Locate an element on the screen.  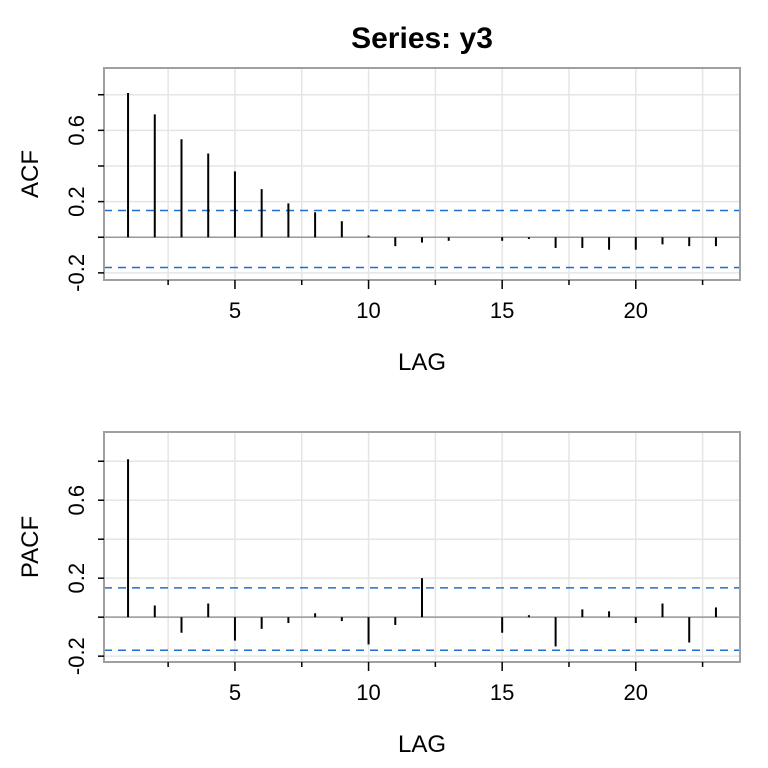
chart-title: Series: y3 is located at coordinates (422, 38).